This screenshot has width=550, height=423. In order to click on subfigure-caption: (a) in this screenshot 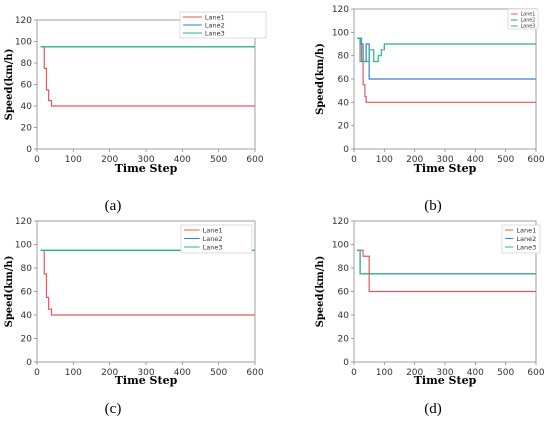, I will do `click(113, 206)`.